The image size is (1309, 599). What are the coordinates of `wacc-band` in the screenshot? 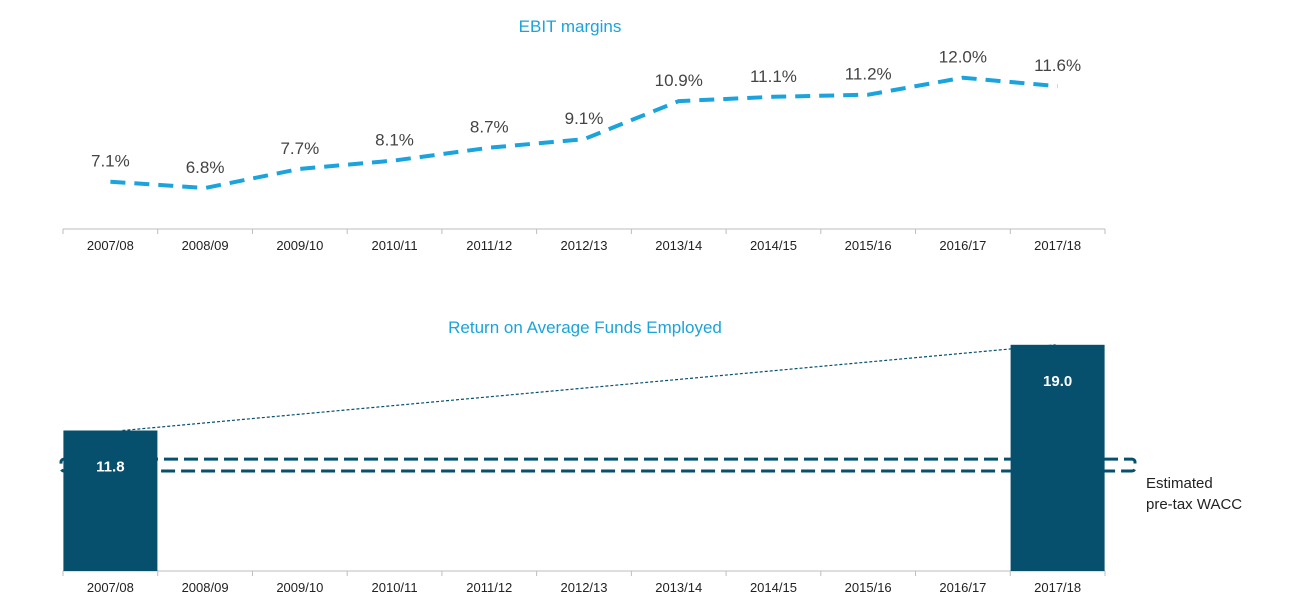 It's located at (598, 465).